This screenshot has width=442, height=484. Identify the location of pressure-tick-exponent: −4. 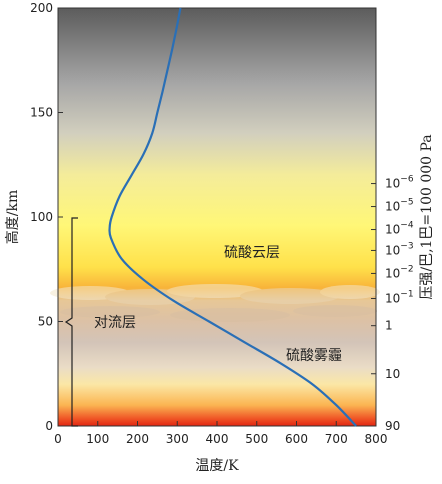
(407, 226).